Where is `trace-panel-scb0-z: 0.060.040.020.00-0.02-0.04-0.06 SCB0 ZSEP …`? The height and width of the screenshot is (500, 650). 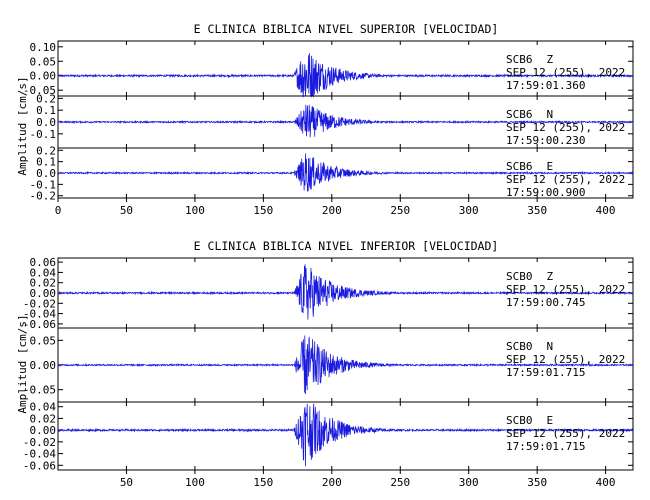 trace-panel-scb0-z: 0.060.040.020.00-0.02-0.04-0.06 SCB0 ZSEP … is located at coordinates (328, 293).